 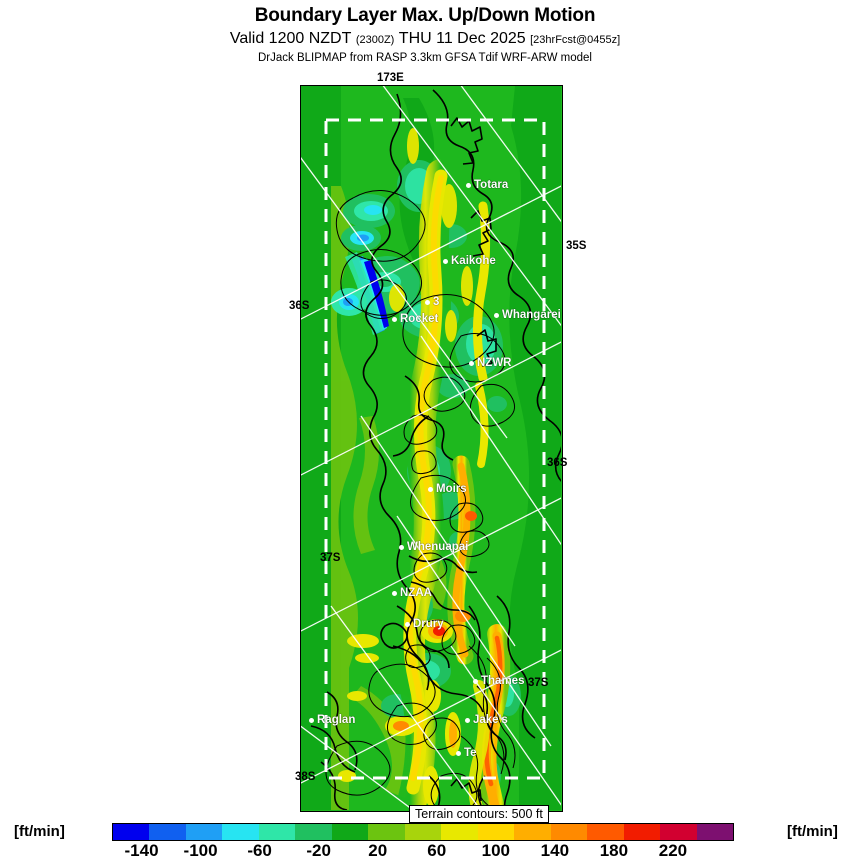 What do you see at coordinates (305, 777) in the screenshot?
I see `grid-label-38s-6: 38S` at bounding box center [305, 777].